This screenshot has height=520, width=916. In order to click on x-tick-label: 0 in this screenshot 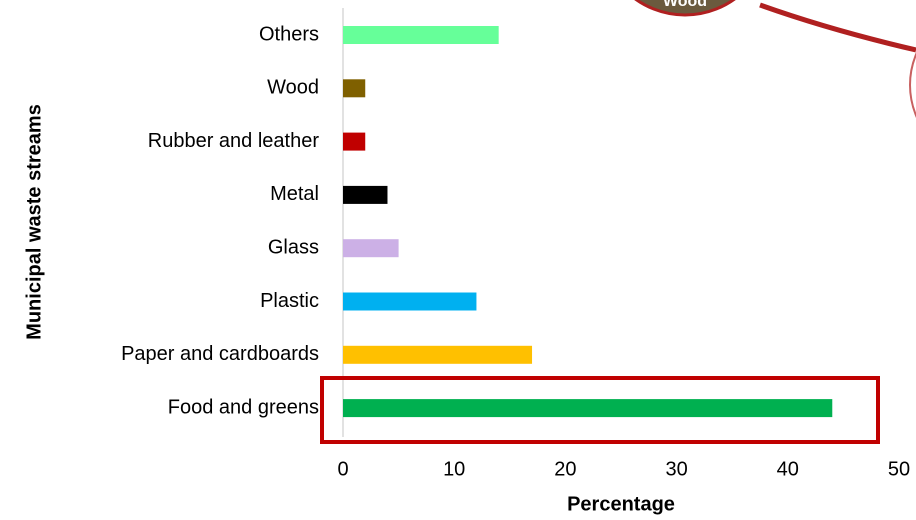, I will do `click(342, 469)`.